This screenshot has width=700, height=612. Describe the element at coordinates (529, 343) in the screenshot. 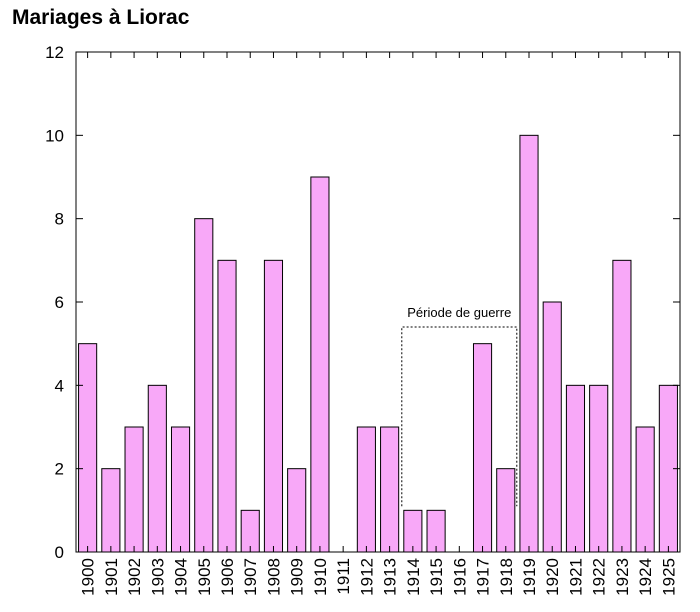

I see `bar-1919` at that location.